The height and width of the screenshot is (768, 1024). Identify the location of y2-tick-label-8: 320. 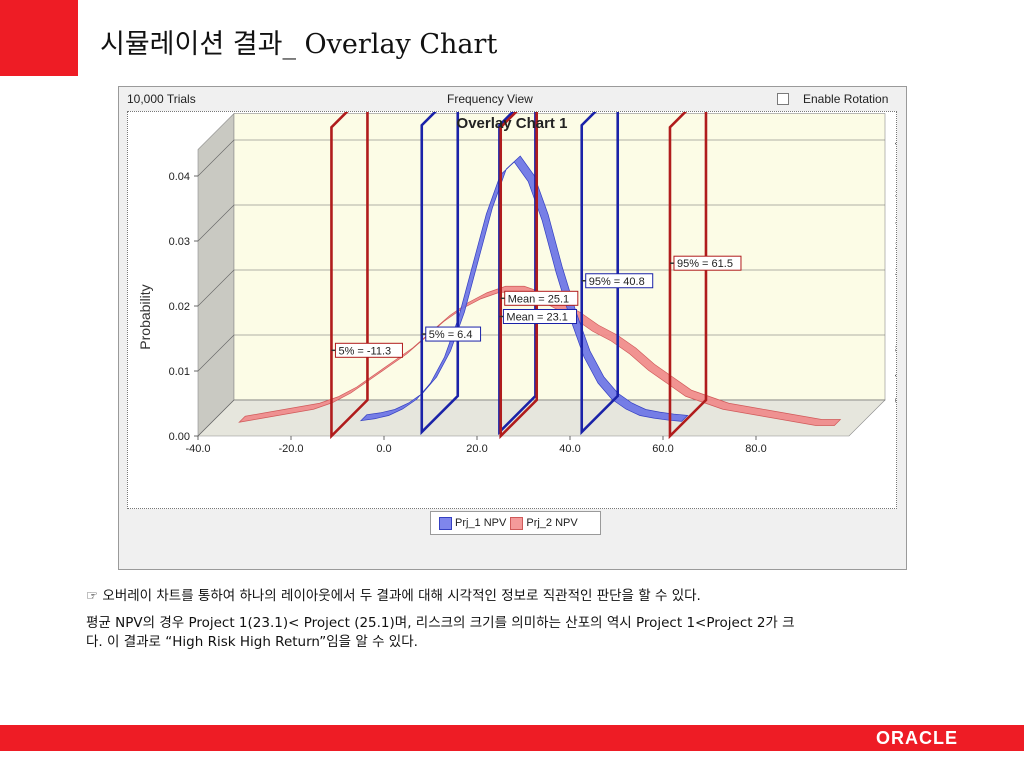
(895, 195).